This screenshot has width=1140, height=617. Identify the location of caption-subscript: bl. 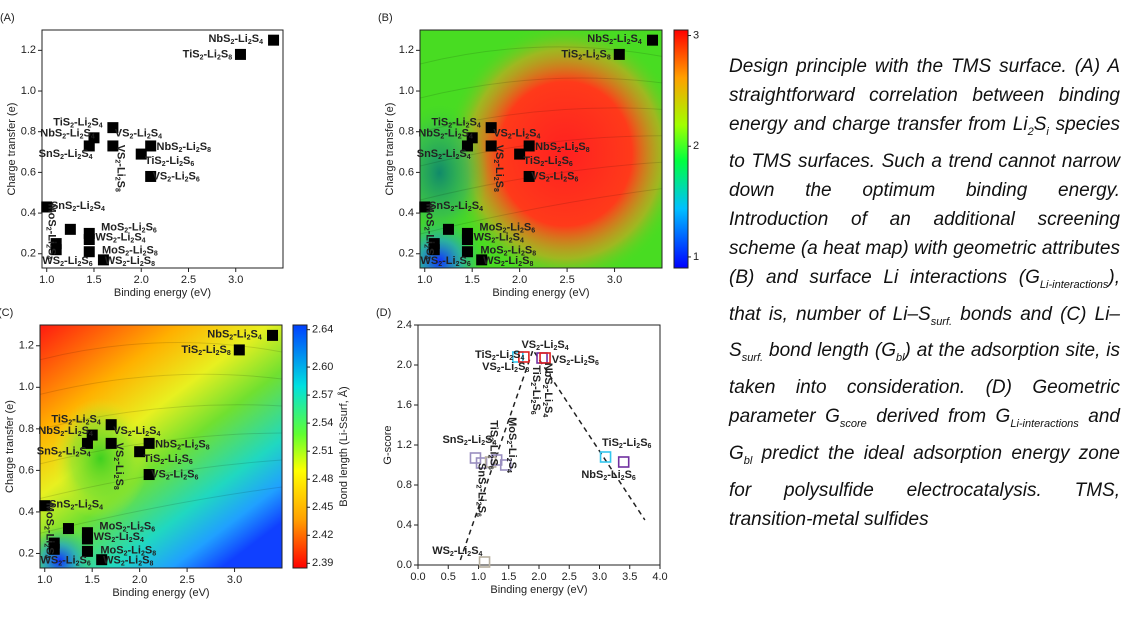
(900, 358).